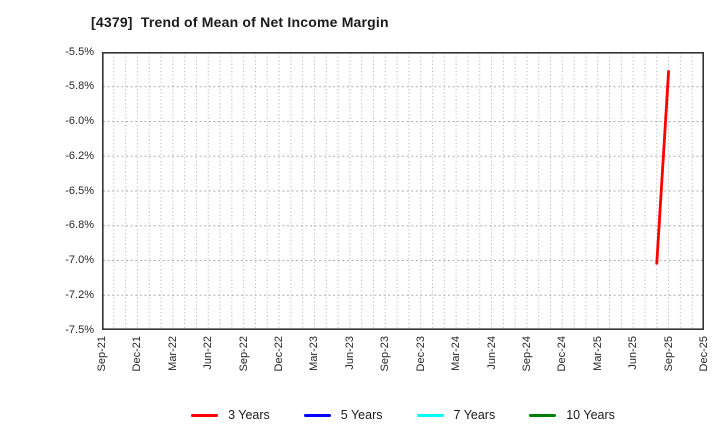 This screenshot has width=720, height=440. I want to click on legend-line-swatch-3-years, so click(205, 415).